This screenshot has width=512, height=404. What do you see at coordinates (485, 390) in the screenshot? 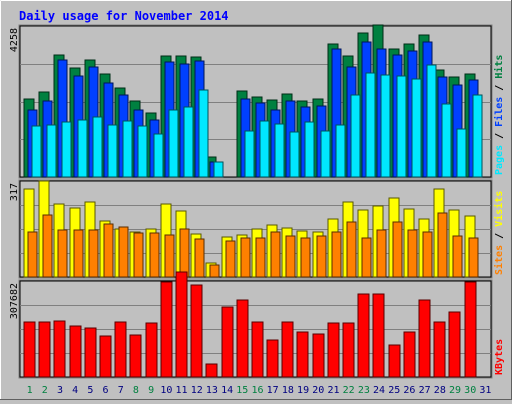
I see `x-tick-label-day-31: 31` at bounding box center [485, 390].